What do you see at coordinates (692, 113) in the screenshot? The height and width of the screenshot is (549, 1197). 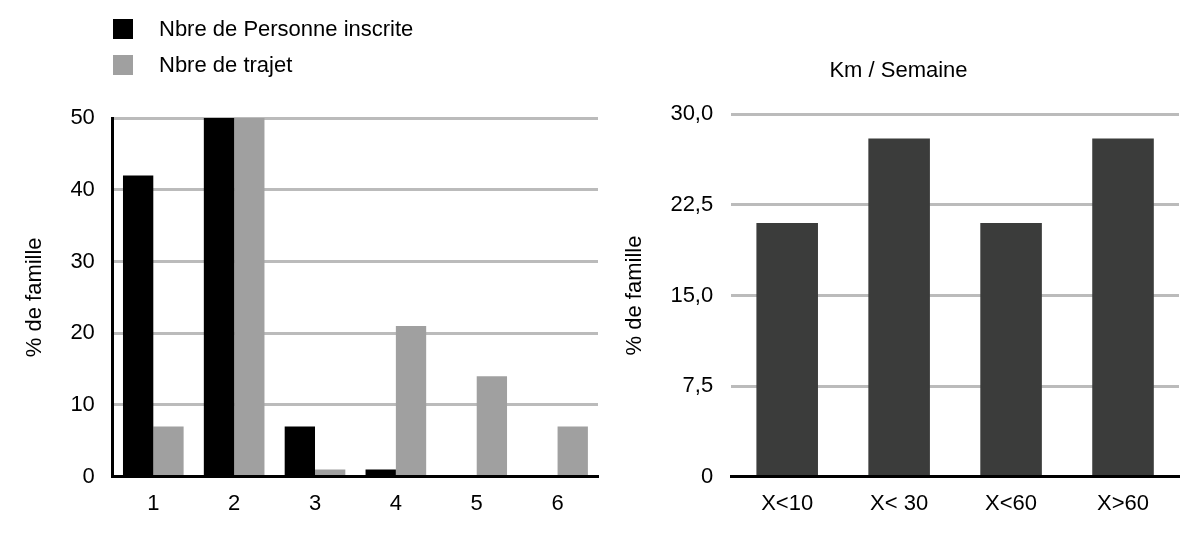 I see `y-tick-label: 30,0` at bounding box center [692, 113].